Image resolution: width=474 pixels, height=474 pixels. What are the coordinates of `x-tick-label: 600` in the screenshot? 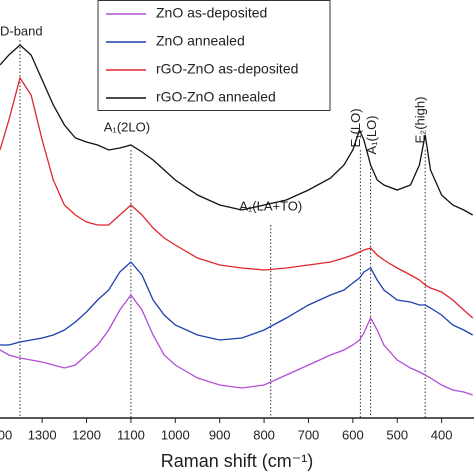 It's located at (353, 434).